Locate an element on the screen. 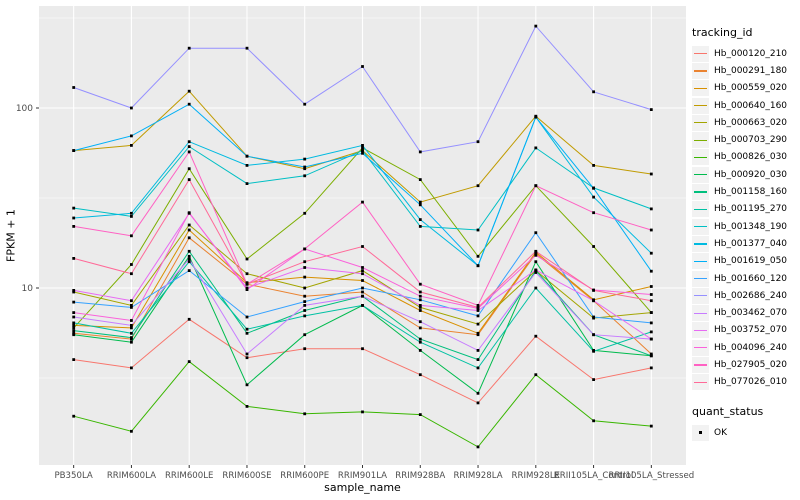 This screenshot has width=800, height=500. legend-item: Hb_000559_020 is located at coordinates (745, 88).